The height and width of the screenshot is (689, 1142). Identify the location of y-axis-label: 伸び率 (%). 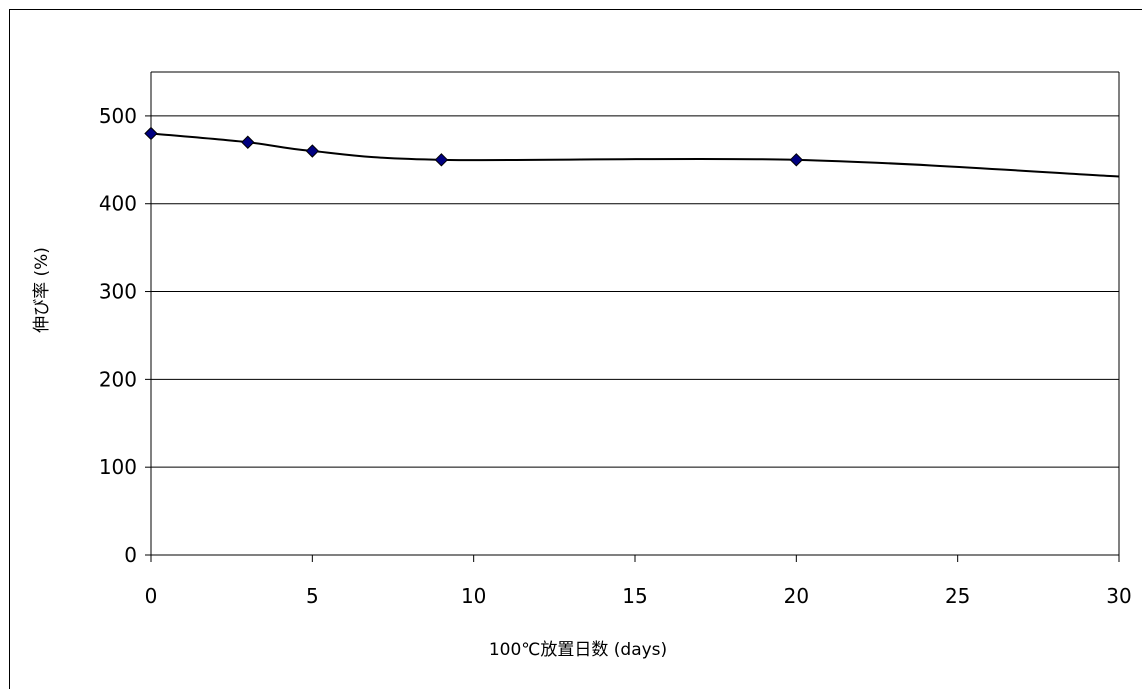
(42, 290).